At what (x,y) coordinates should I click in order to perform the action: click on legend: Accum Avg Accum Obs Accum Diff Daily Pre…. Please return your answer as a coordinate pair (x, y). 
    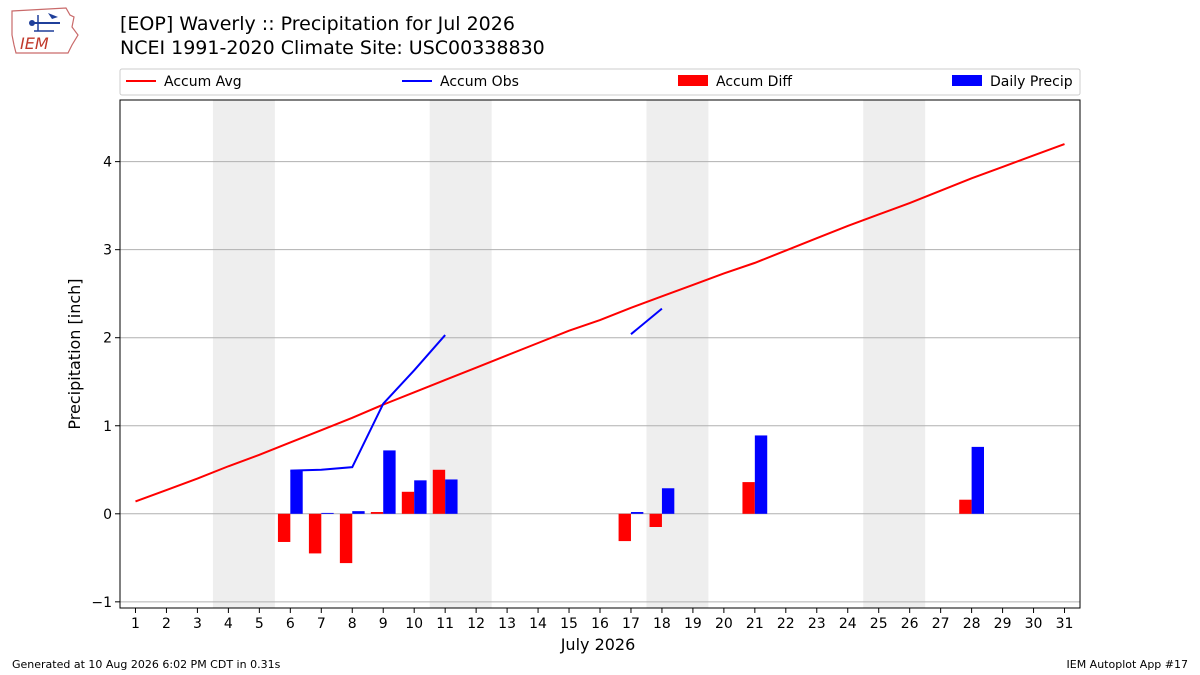
    Looking at the image, I should click on (600, 82).